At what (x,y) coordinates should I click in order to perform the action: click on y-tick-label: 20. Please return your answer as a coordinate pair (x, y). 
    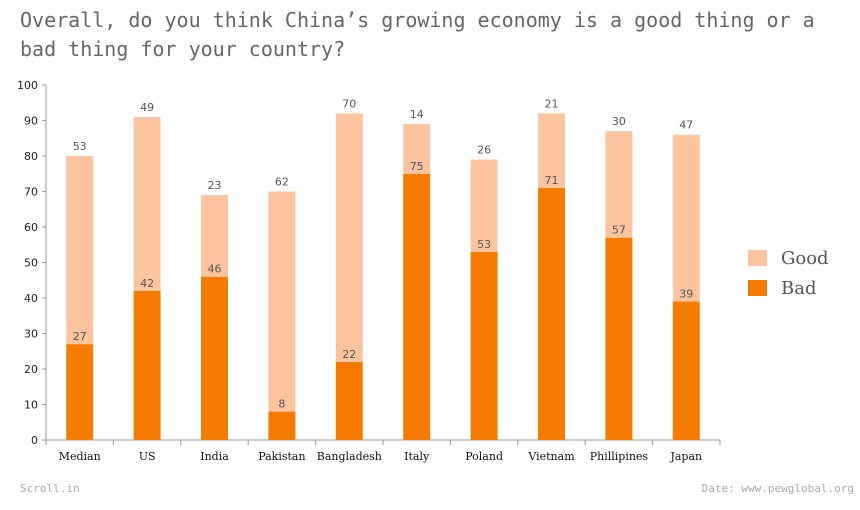
    Looking at the image, I should click on (31, 369).